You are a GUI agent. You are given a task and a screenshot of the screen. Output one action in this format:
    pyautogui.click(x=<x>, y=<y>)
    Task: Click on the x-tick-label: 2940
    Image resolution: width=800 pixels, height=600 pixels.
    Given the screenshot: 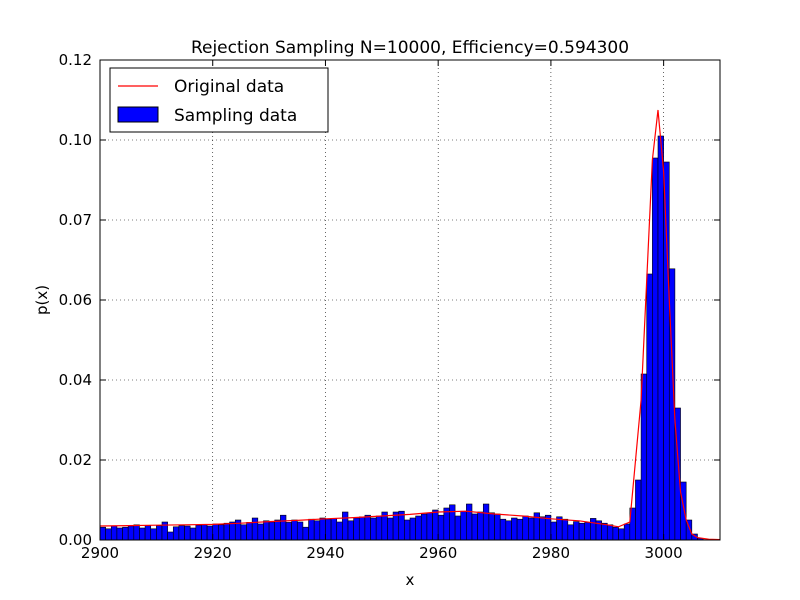 What is the action you would take?
    pyautogui.click(x=325, y=553)
    